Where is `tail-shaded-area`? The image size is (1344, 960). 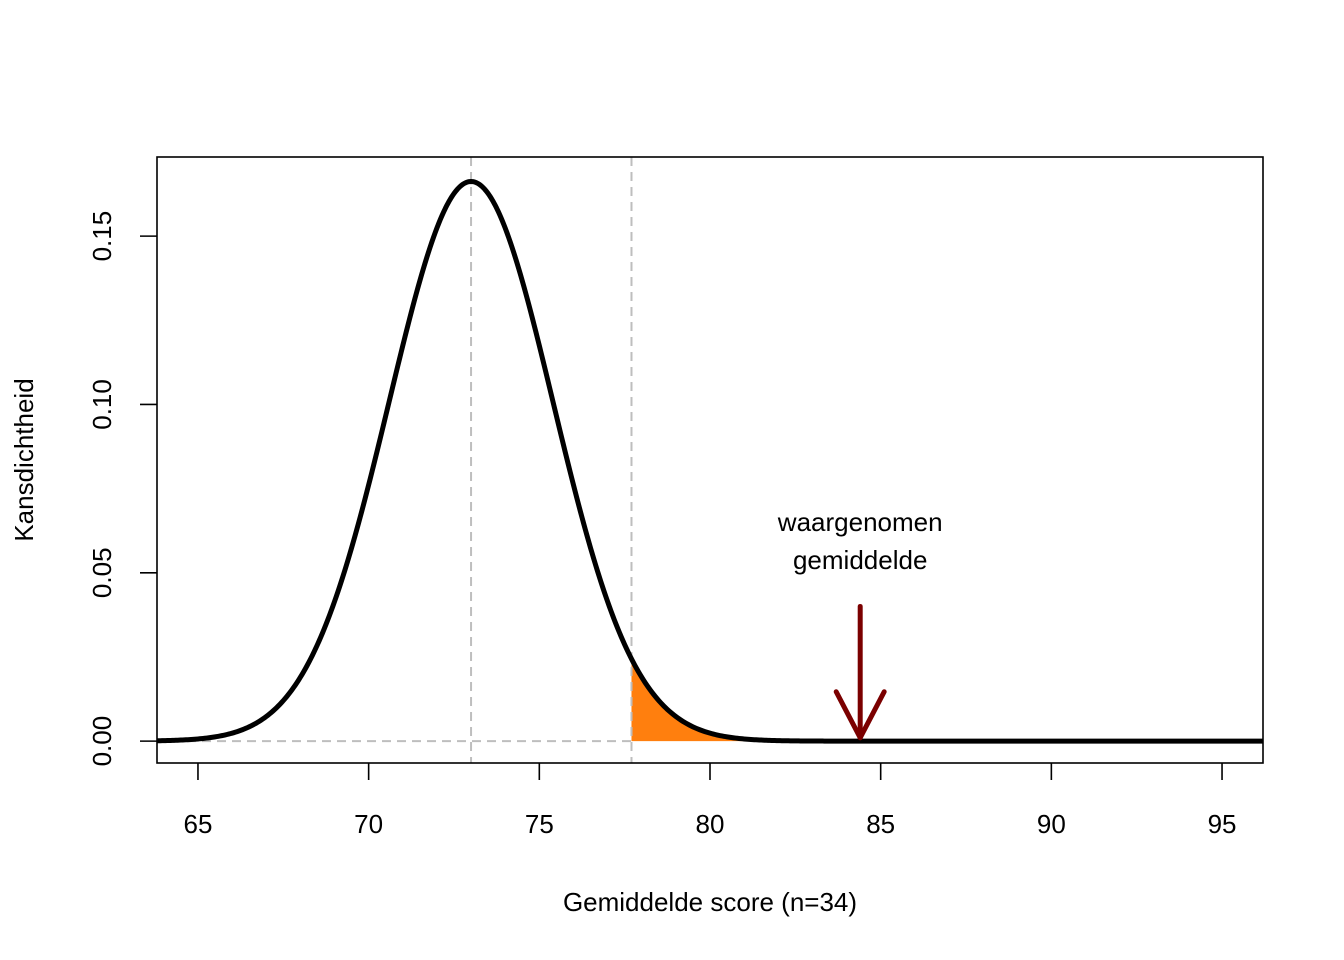
tail-shaded-area is located at coordinates (947, 700).